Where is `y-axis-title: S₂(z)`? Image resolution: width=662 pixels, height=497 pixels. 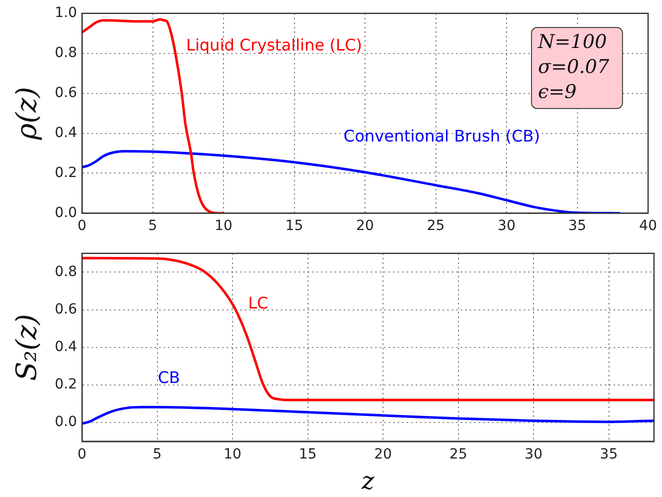
y-axis-title: S₂(z) is located at coordinates (27, 347).